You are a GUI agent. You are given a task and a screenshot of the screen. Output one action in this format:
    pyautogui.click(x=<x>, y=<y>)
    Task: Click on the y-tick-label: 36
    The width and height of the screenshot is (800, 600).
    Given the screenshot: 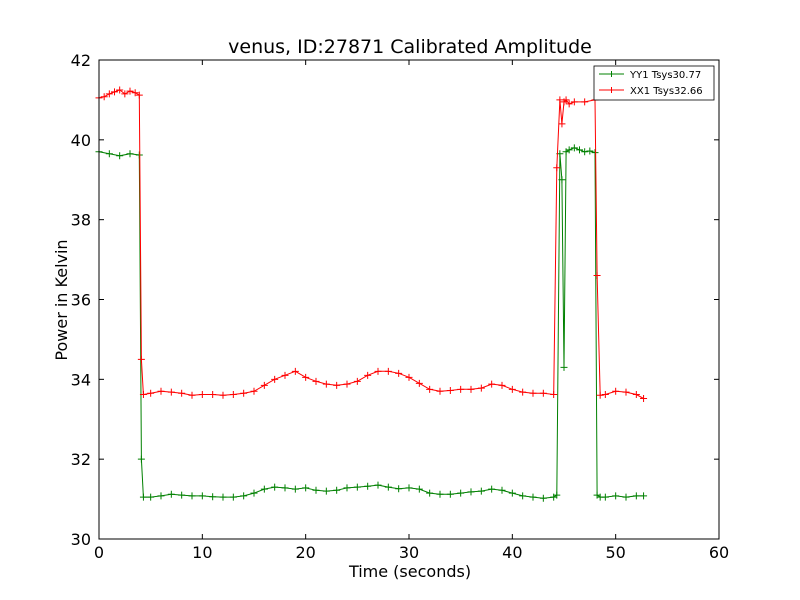 What is the action you would take?
    pyautogui.click(x=81, y=300)
    